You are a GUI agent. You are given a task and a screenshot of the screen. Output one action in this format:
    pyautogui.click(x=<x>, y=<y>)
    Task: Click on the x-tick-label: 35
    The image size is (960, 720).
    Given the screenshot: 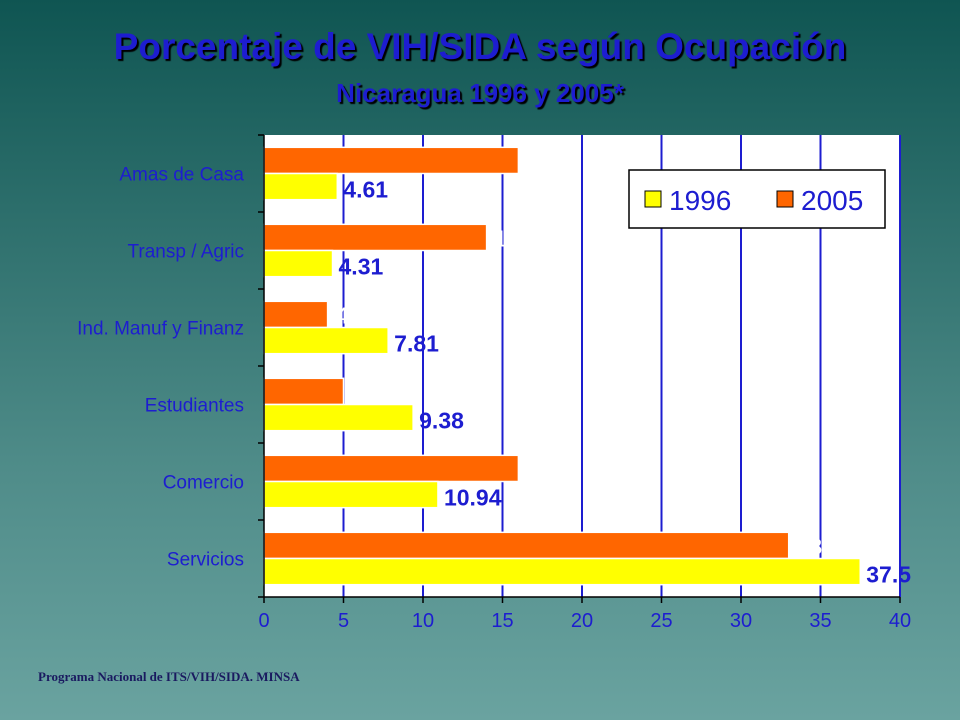 What is the action you would take?
    pyautogui.click(x=820, y=621)
    